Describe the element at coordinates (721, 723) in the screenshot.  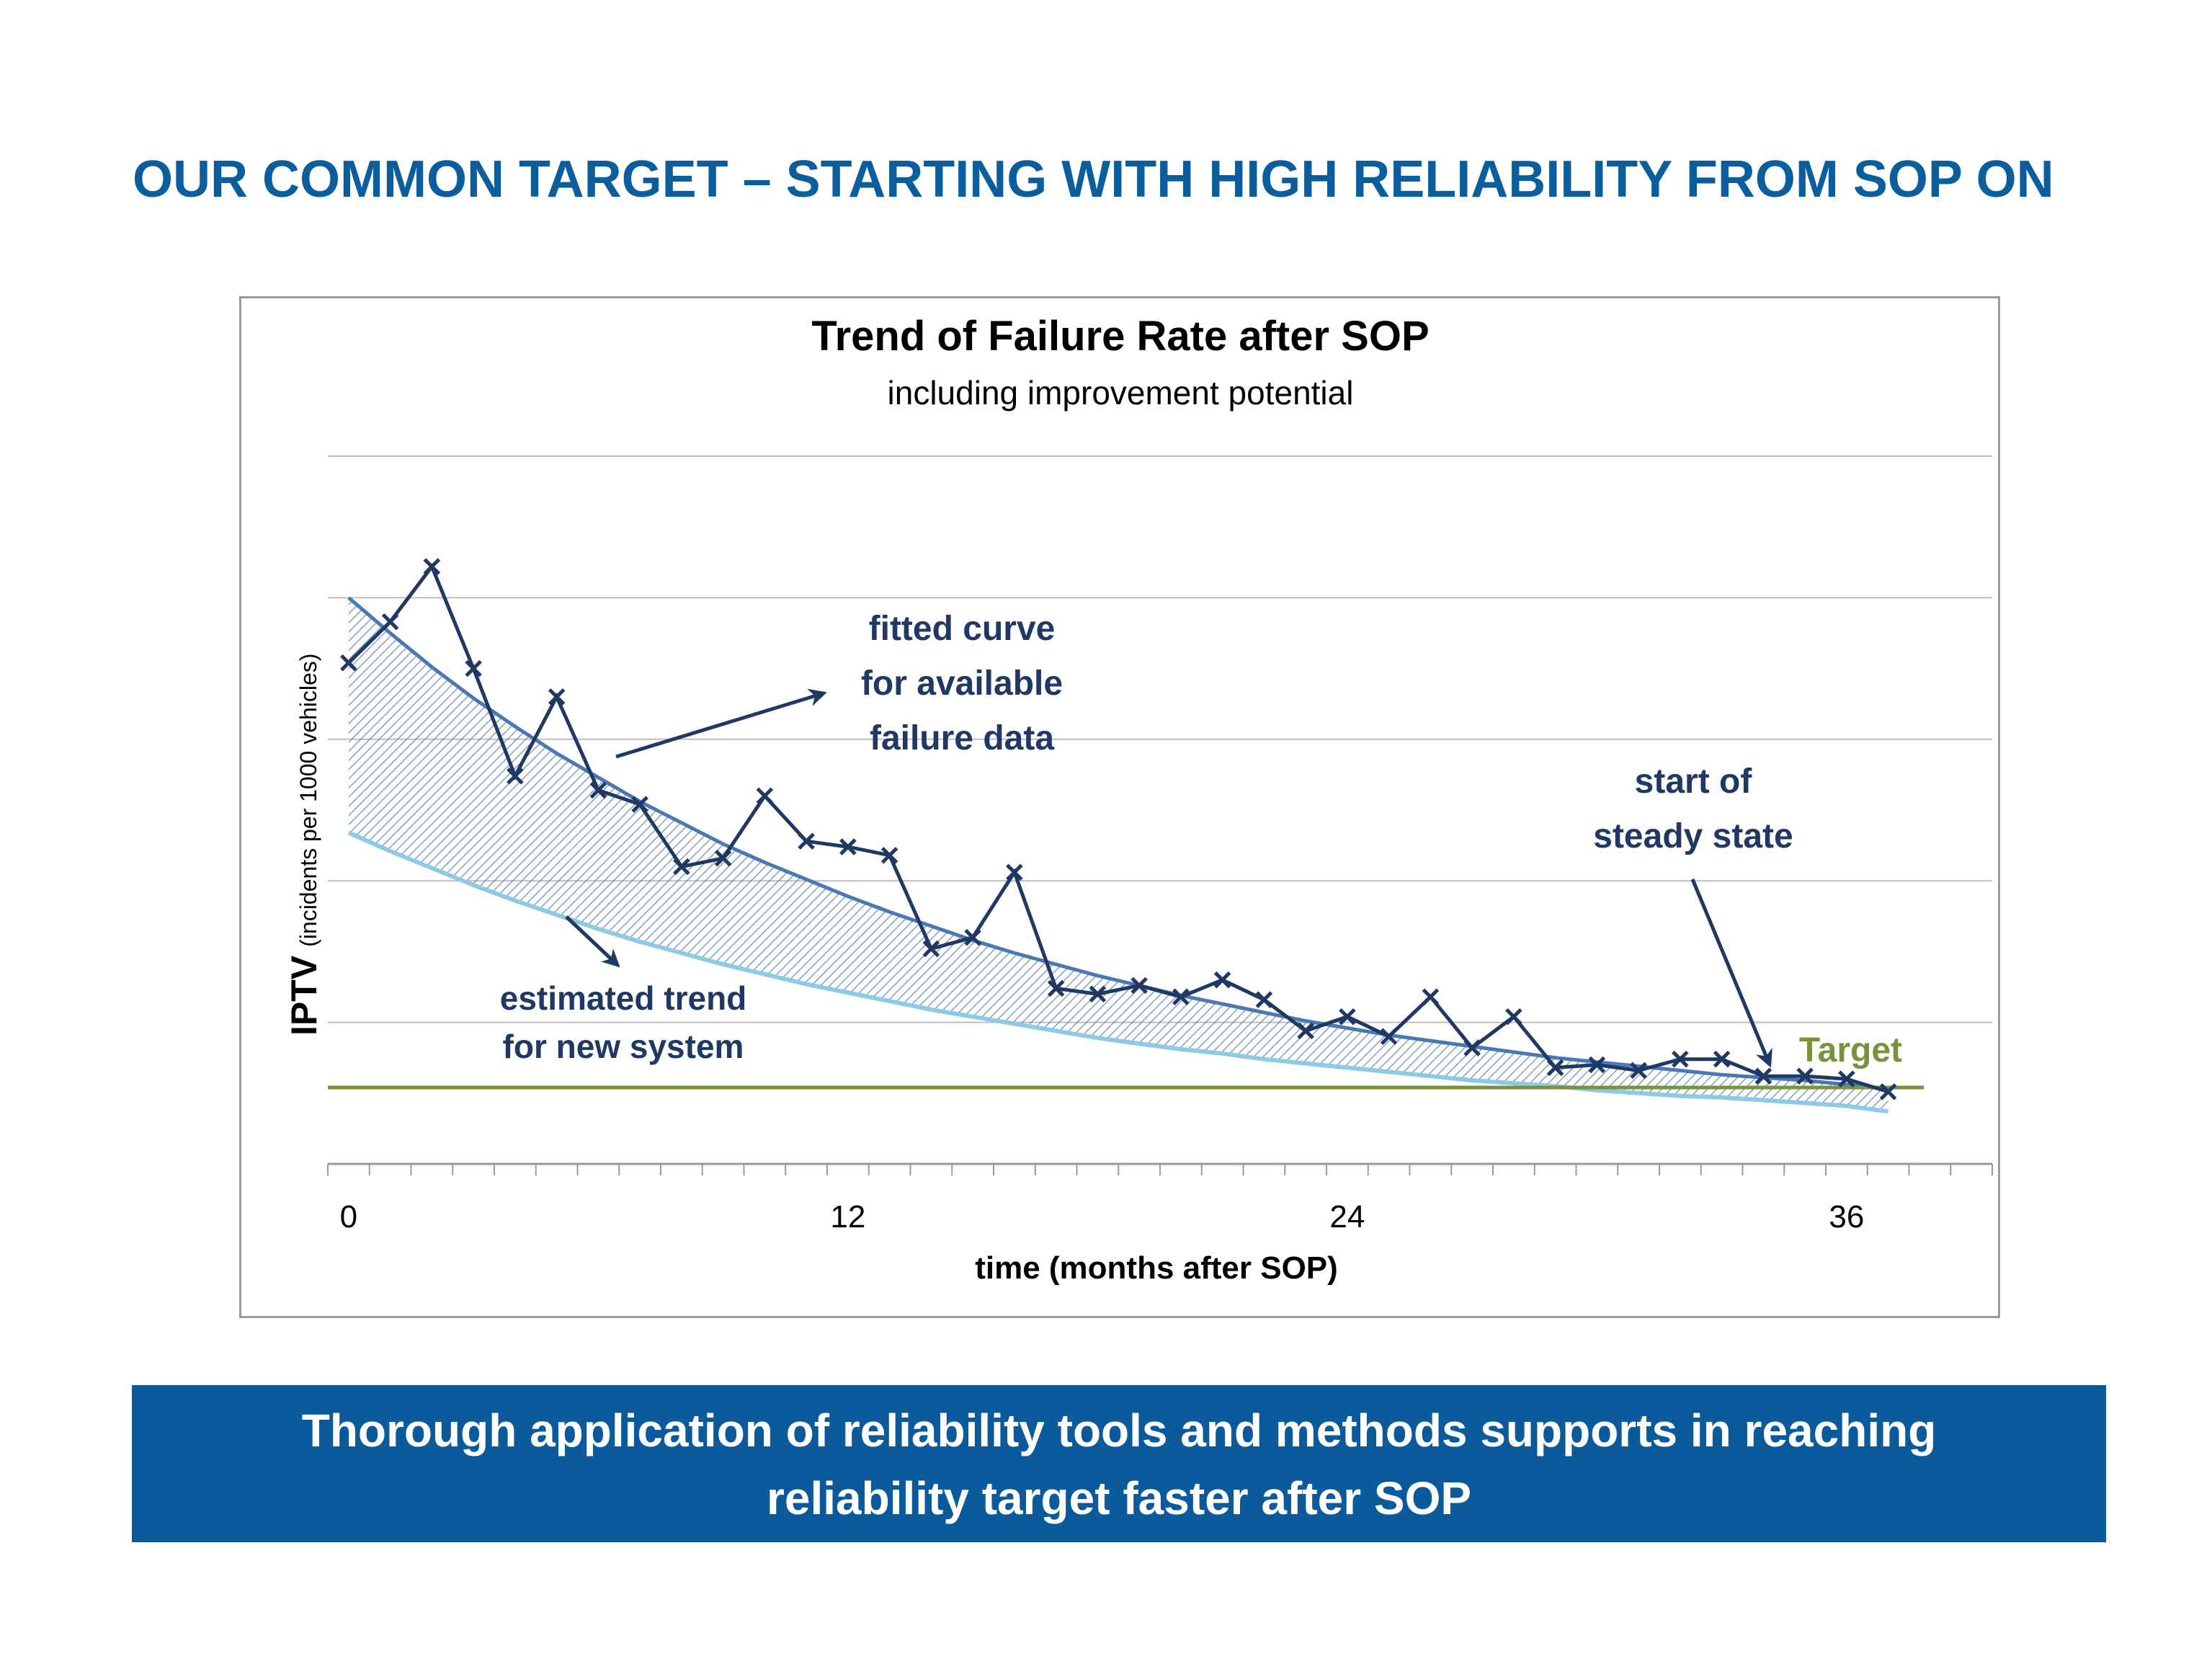
I see `fitted-arrow` at that location.